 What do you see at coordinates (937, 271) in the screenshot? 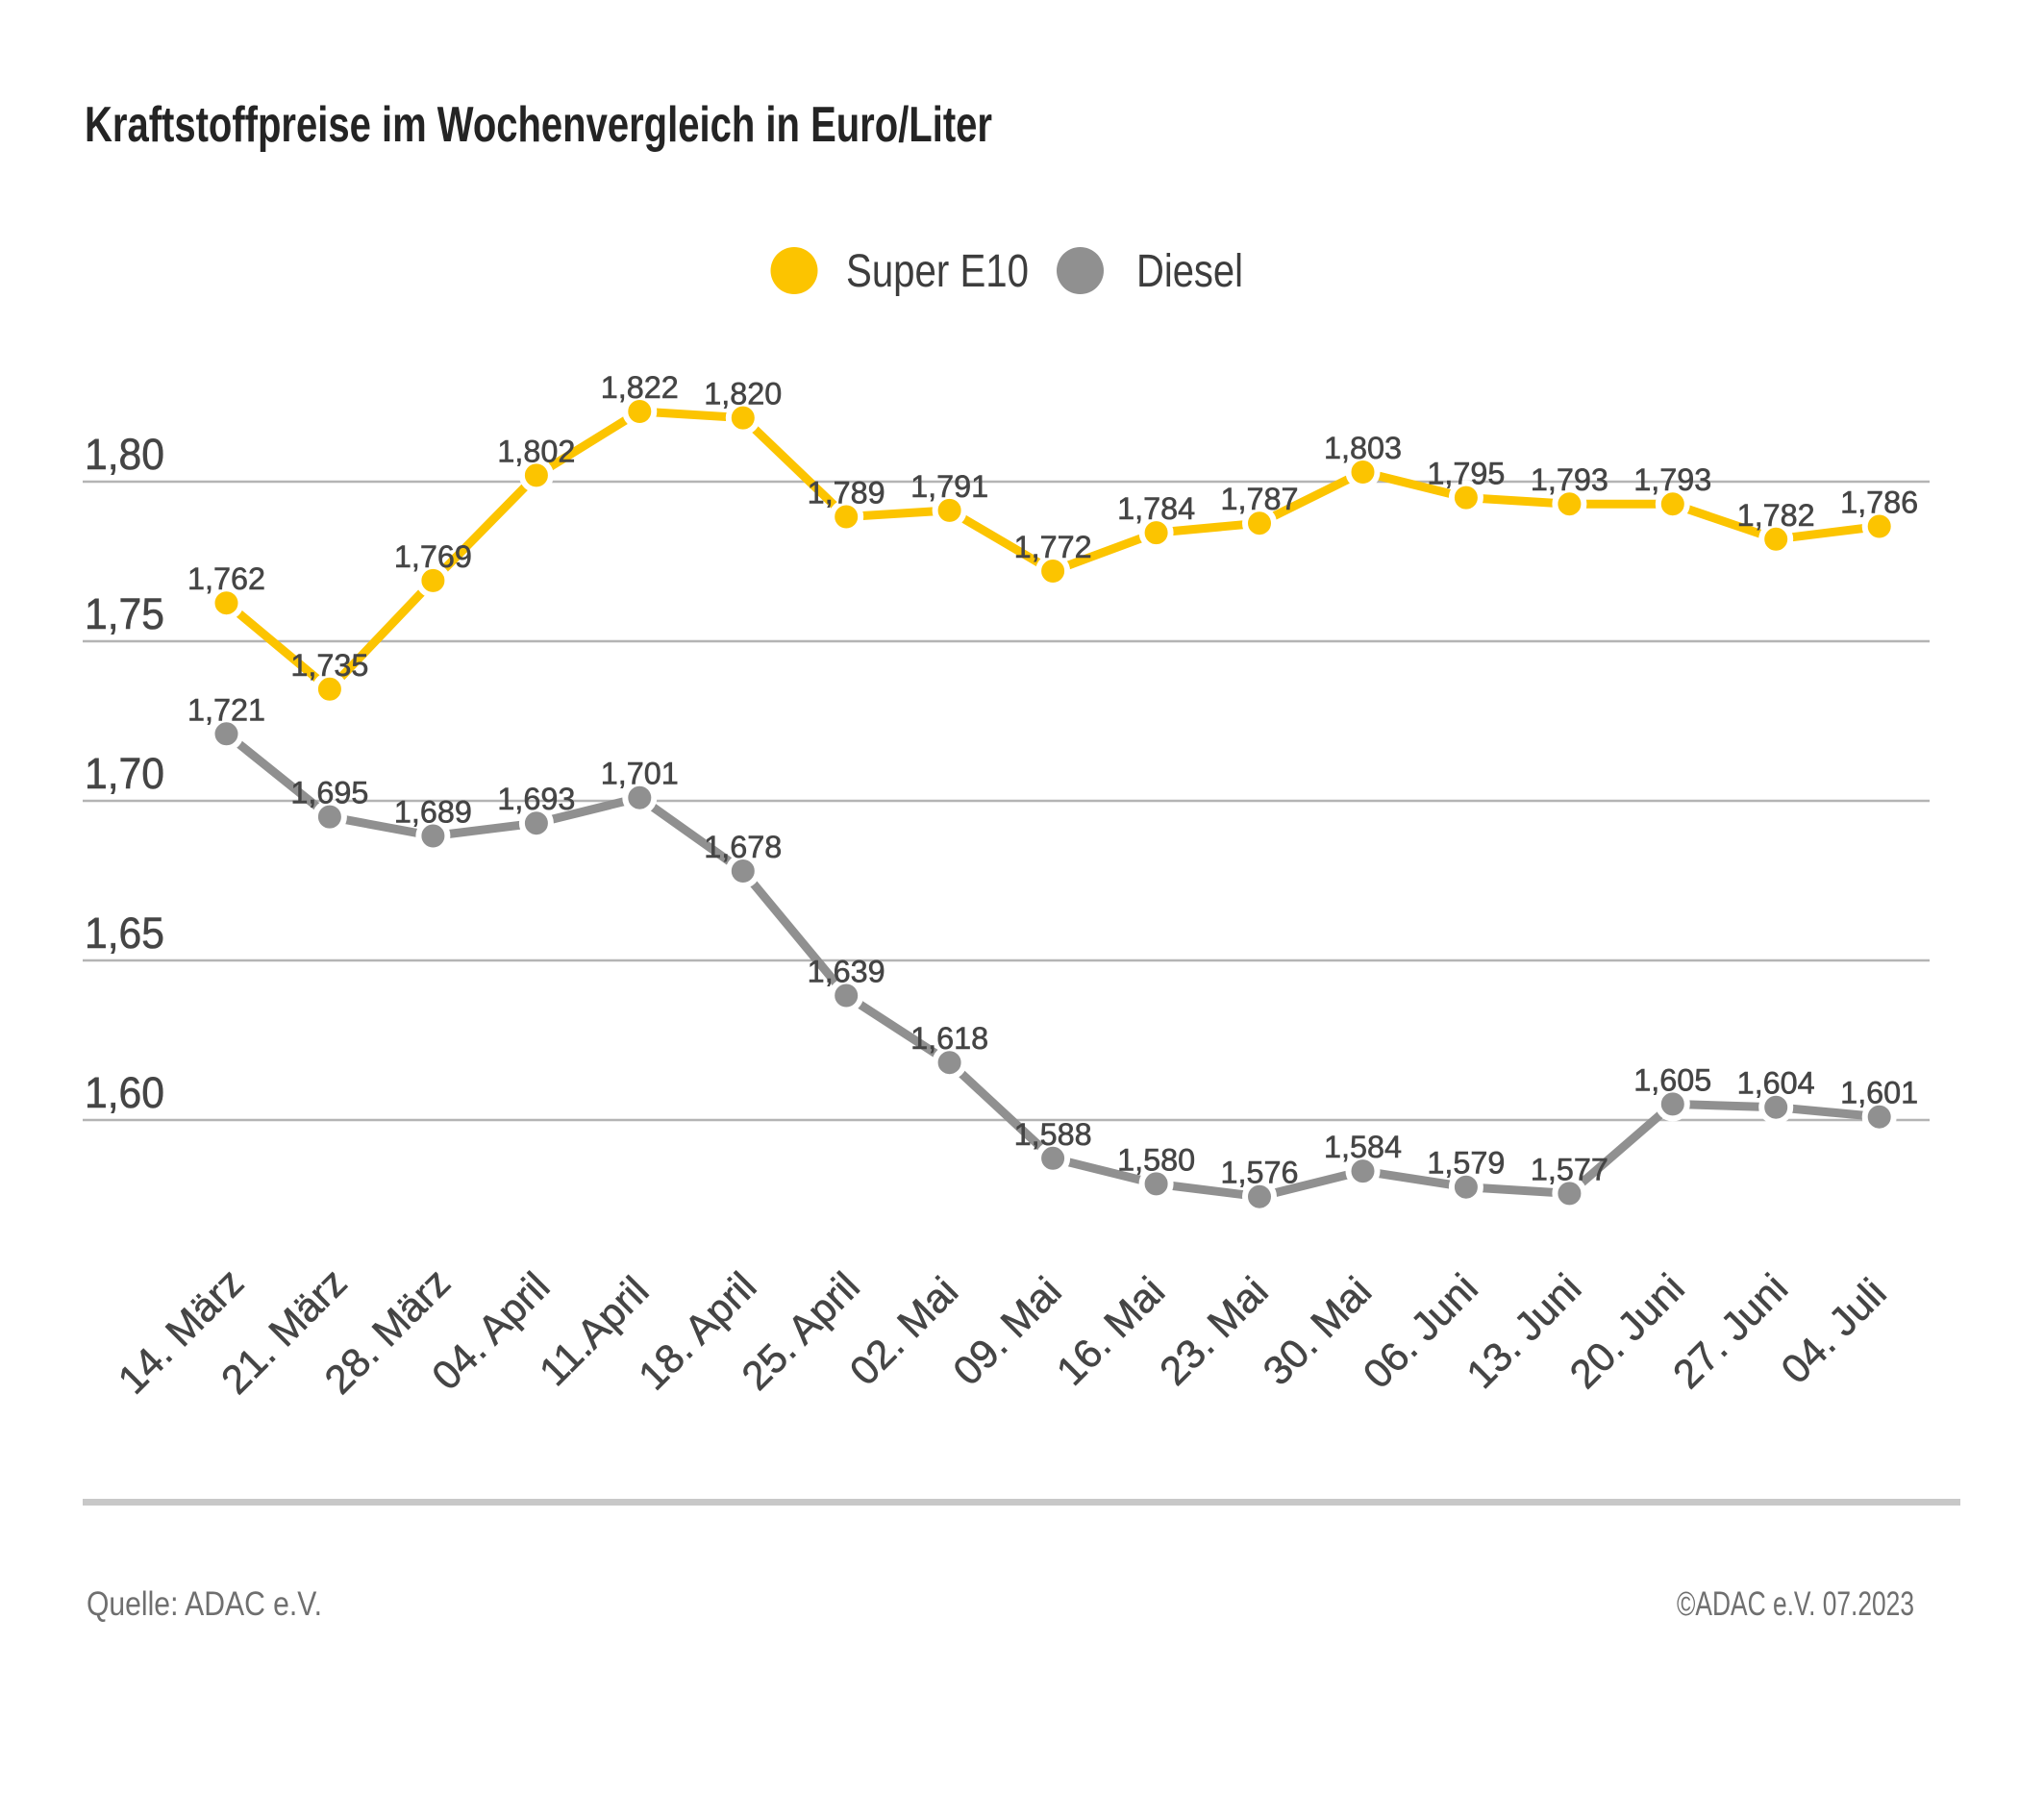
I see `svg-text: Super E10` at bounding box center [937, 271].